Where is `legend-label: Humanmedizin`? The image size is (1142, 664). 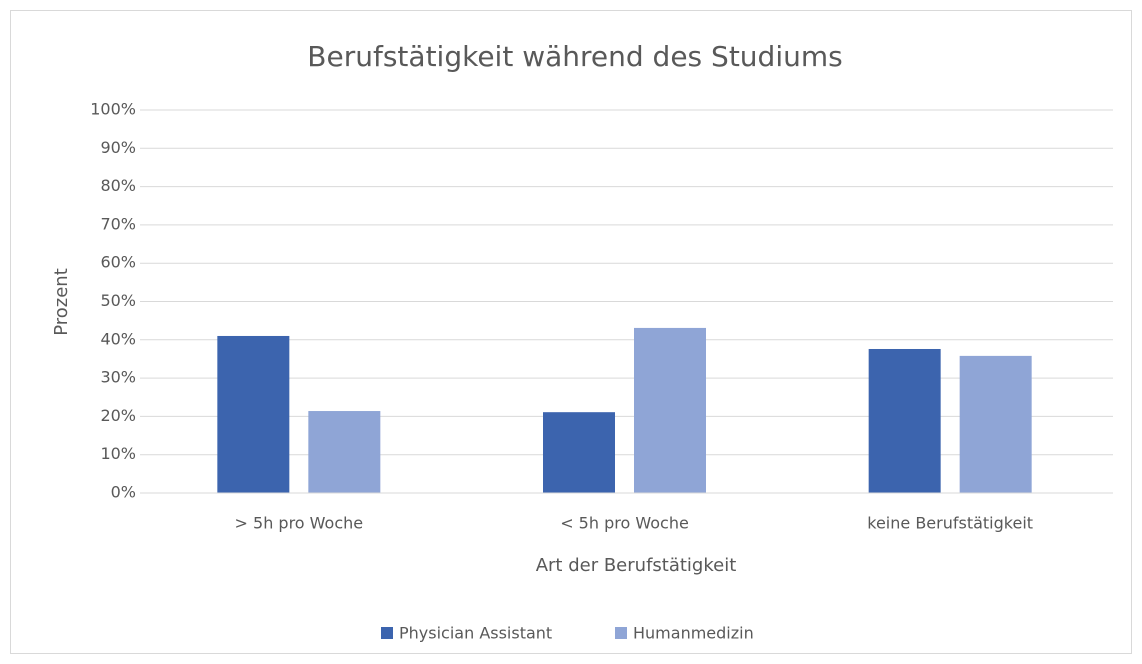 legend-label: Humanmedizin is located at coordinates (693, 633).